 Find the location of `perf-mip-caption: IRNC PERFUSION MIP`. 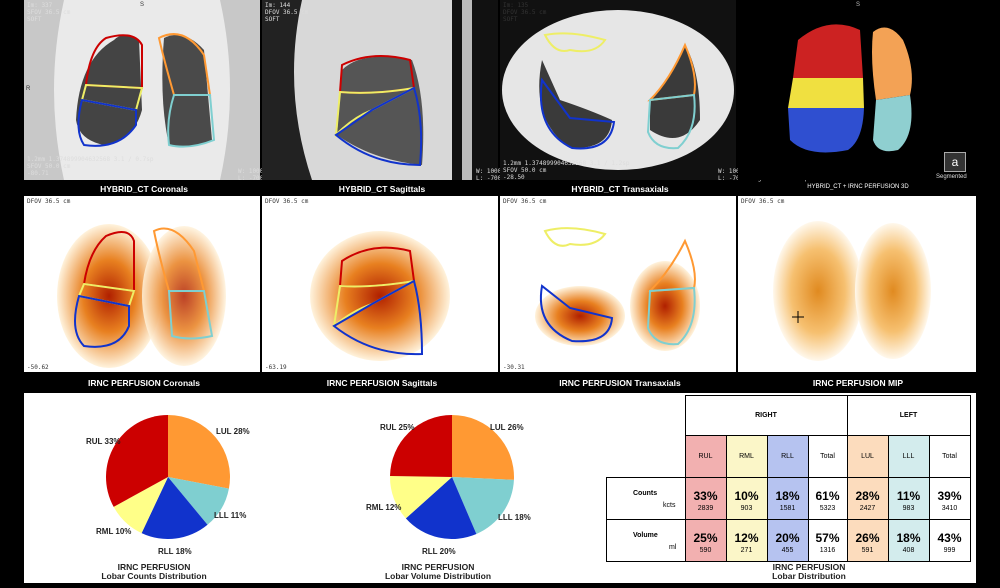

perf-mip-caption: IRNC PERFUSION MIP is located at coordinates (858, 383).